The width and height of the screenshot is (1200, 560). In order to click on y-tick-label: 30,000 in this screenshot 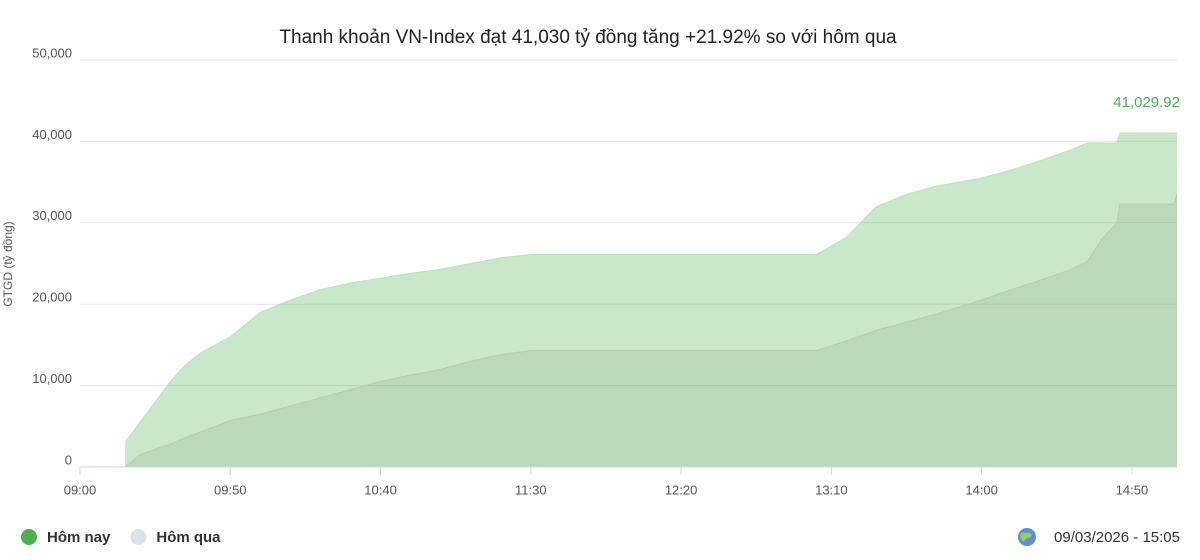, I will do `click(52, 215)`.